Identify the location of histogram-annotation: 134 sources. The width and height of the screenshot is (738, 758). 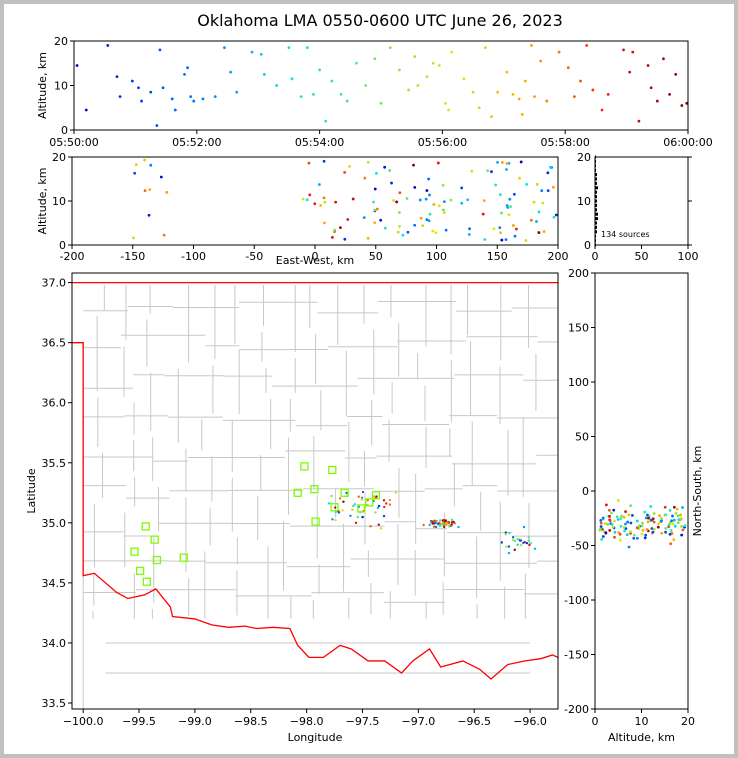
(625, 234).